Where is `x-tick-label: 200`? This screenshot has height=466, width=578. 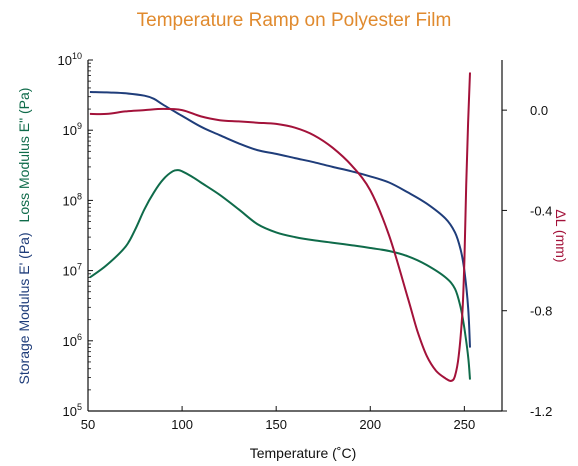
x-tick-label: 200 is located at coordinates (370, 424).